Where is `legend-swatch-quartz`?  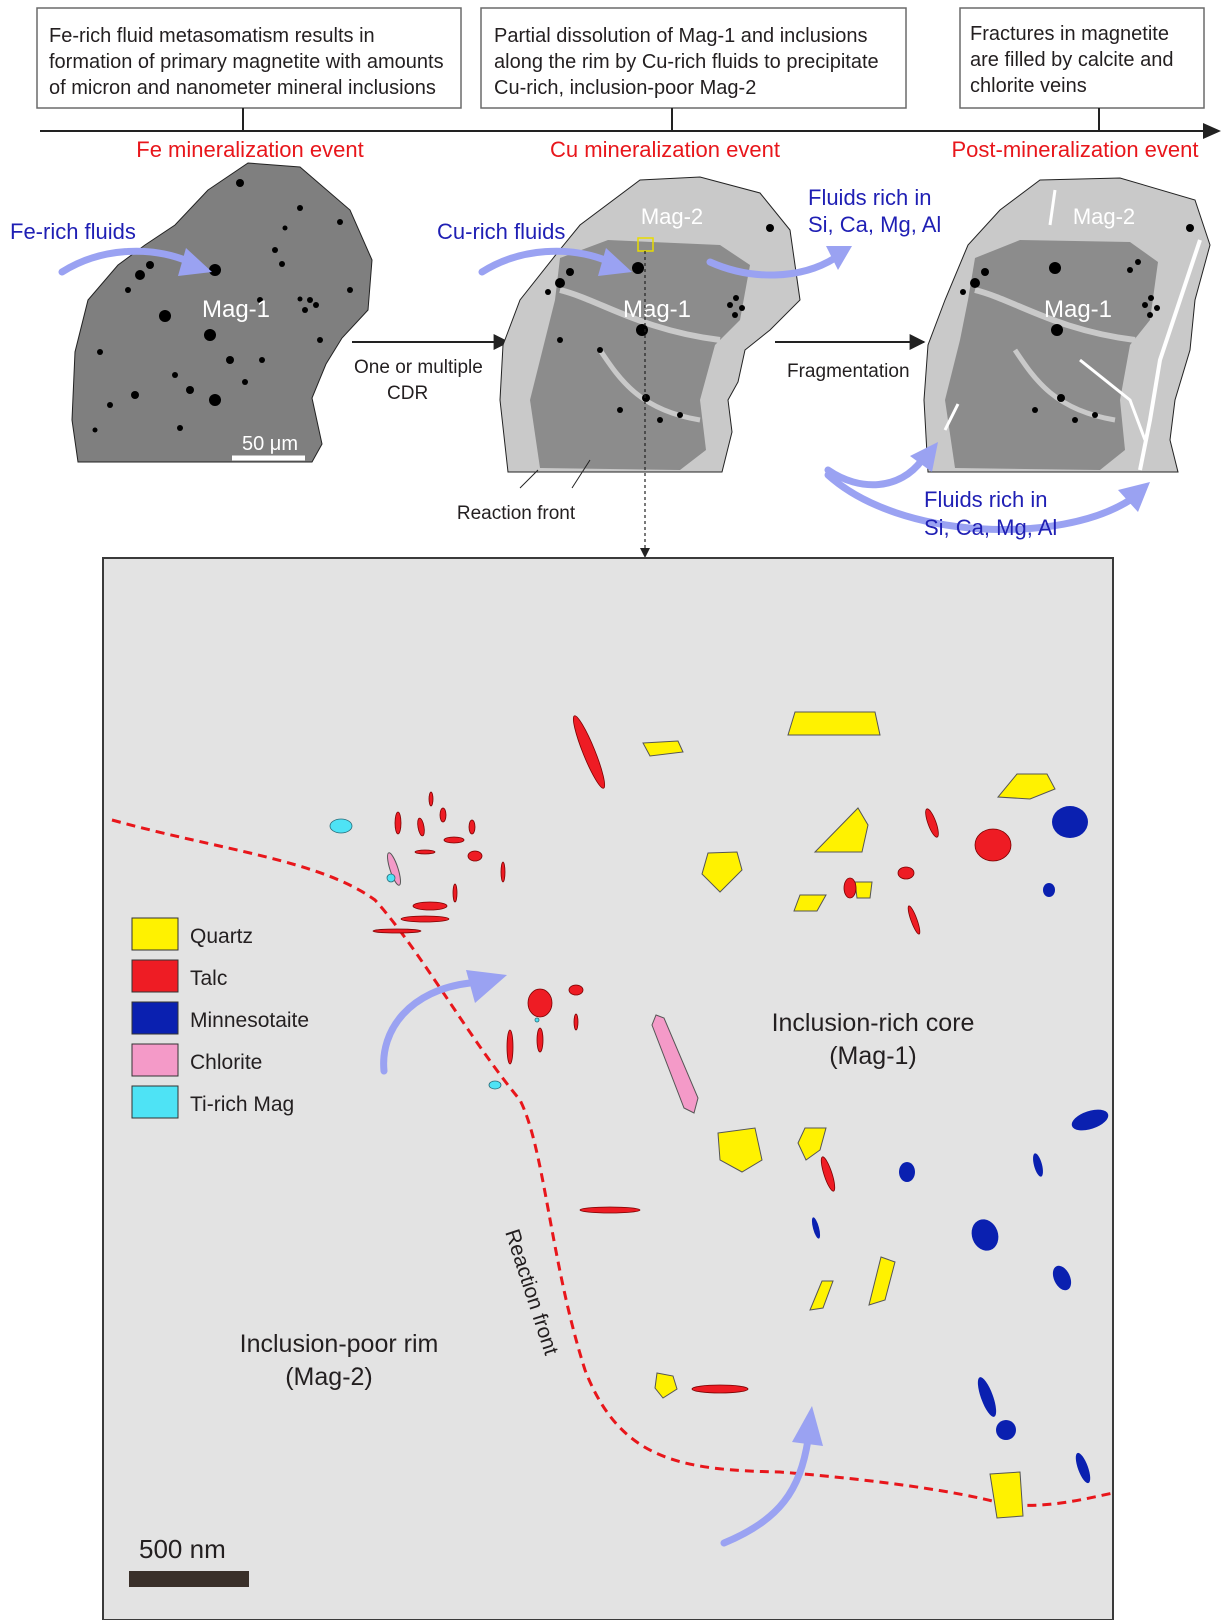 legend-swatch-quartz is located at coordinates (155, 934).